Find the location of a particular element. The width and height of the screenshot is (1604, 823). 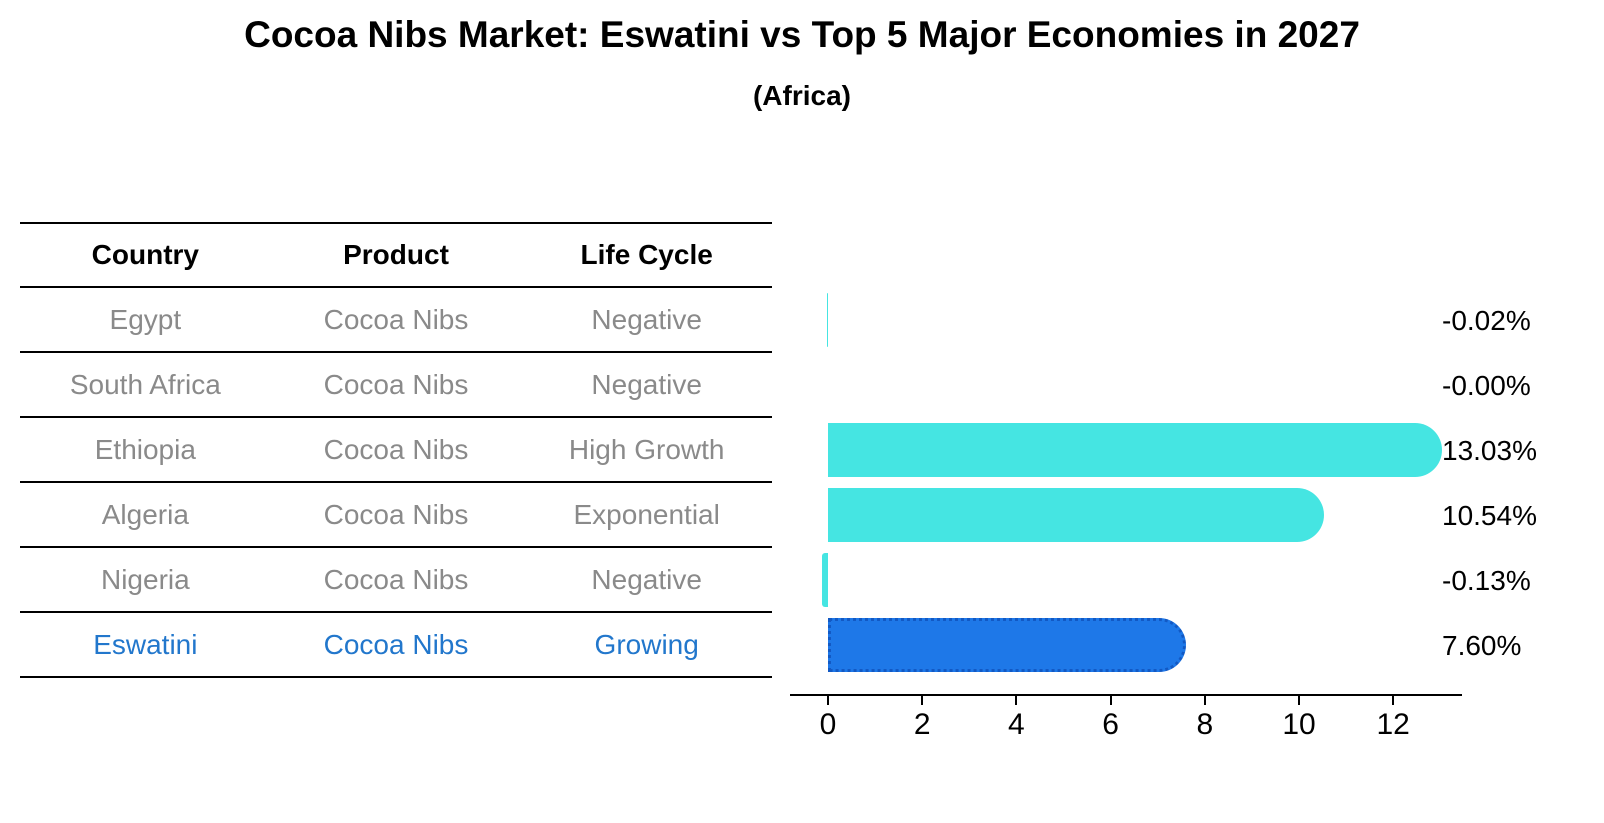

table-header-row: Country Product Life Cycle is located at coordinates (396, 255).